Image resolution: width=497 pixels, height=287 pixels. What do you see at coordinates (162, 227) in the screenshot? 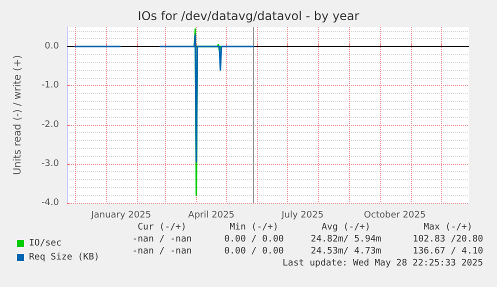
I see `text: Cur (-/+)` at bounding box center [162, 227].